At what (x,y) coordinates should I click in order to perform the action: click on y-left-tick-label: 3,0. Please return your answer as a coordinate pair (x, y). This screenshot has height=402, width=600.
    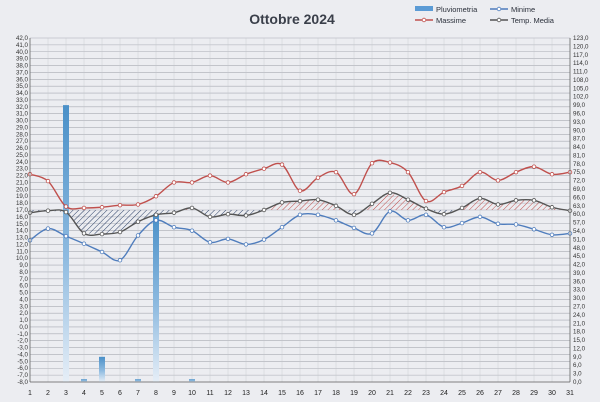
    Looking at the image, I should click on (23, 306).